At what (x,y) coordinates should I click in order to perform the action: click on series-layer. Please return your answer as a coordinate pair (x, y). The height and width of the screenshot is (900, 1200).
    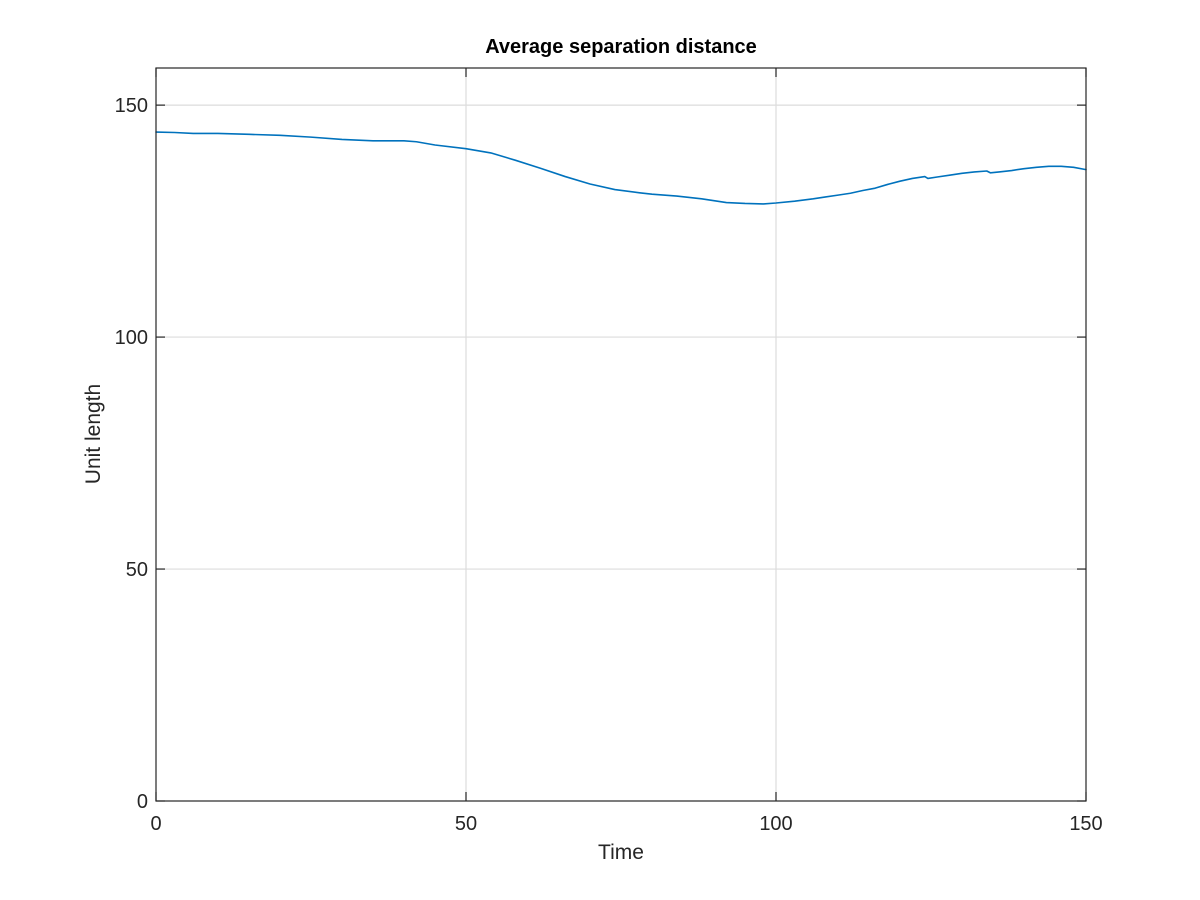
    Looking at the image, I should click on (621, 168).